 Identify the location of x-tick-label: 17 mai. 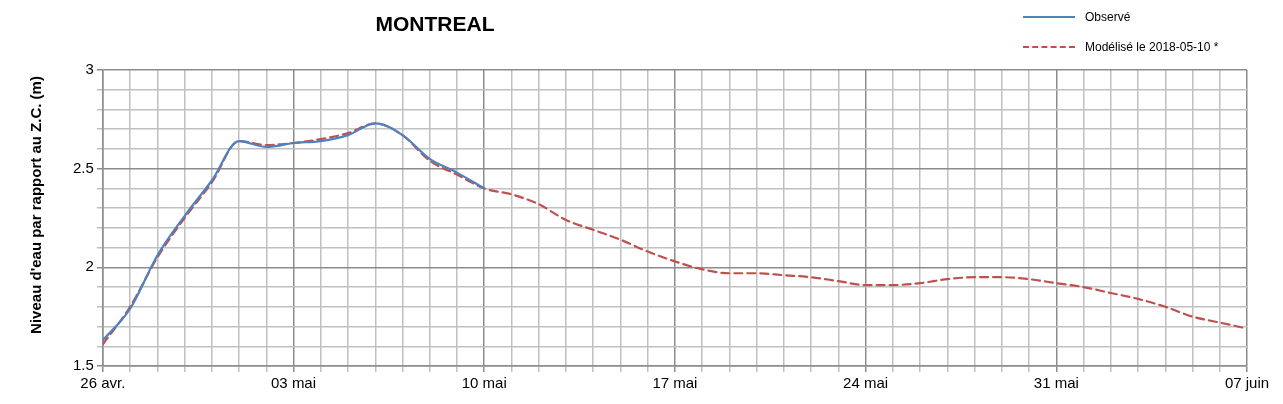
(675, 383).